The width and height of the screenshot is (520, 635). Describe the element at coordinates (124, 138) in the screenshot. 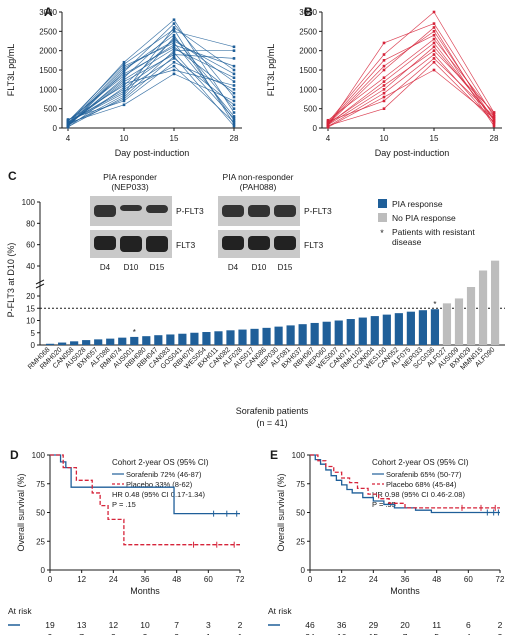

I see `x-tick-label: 10` at that location.